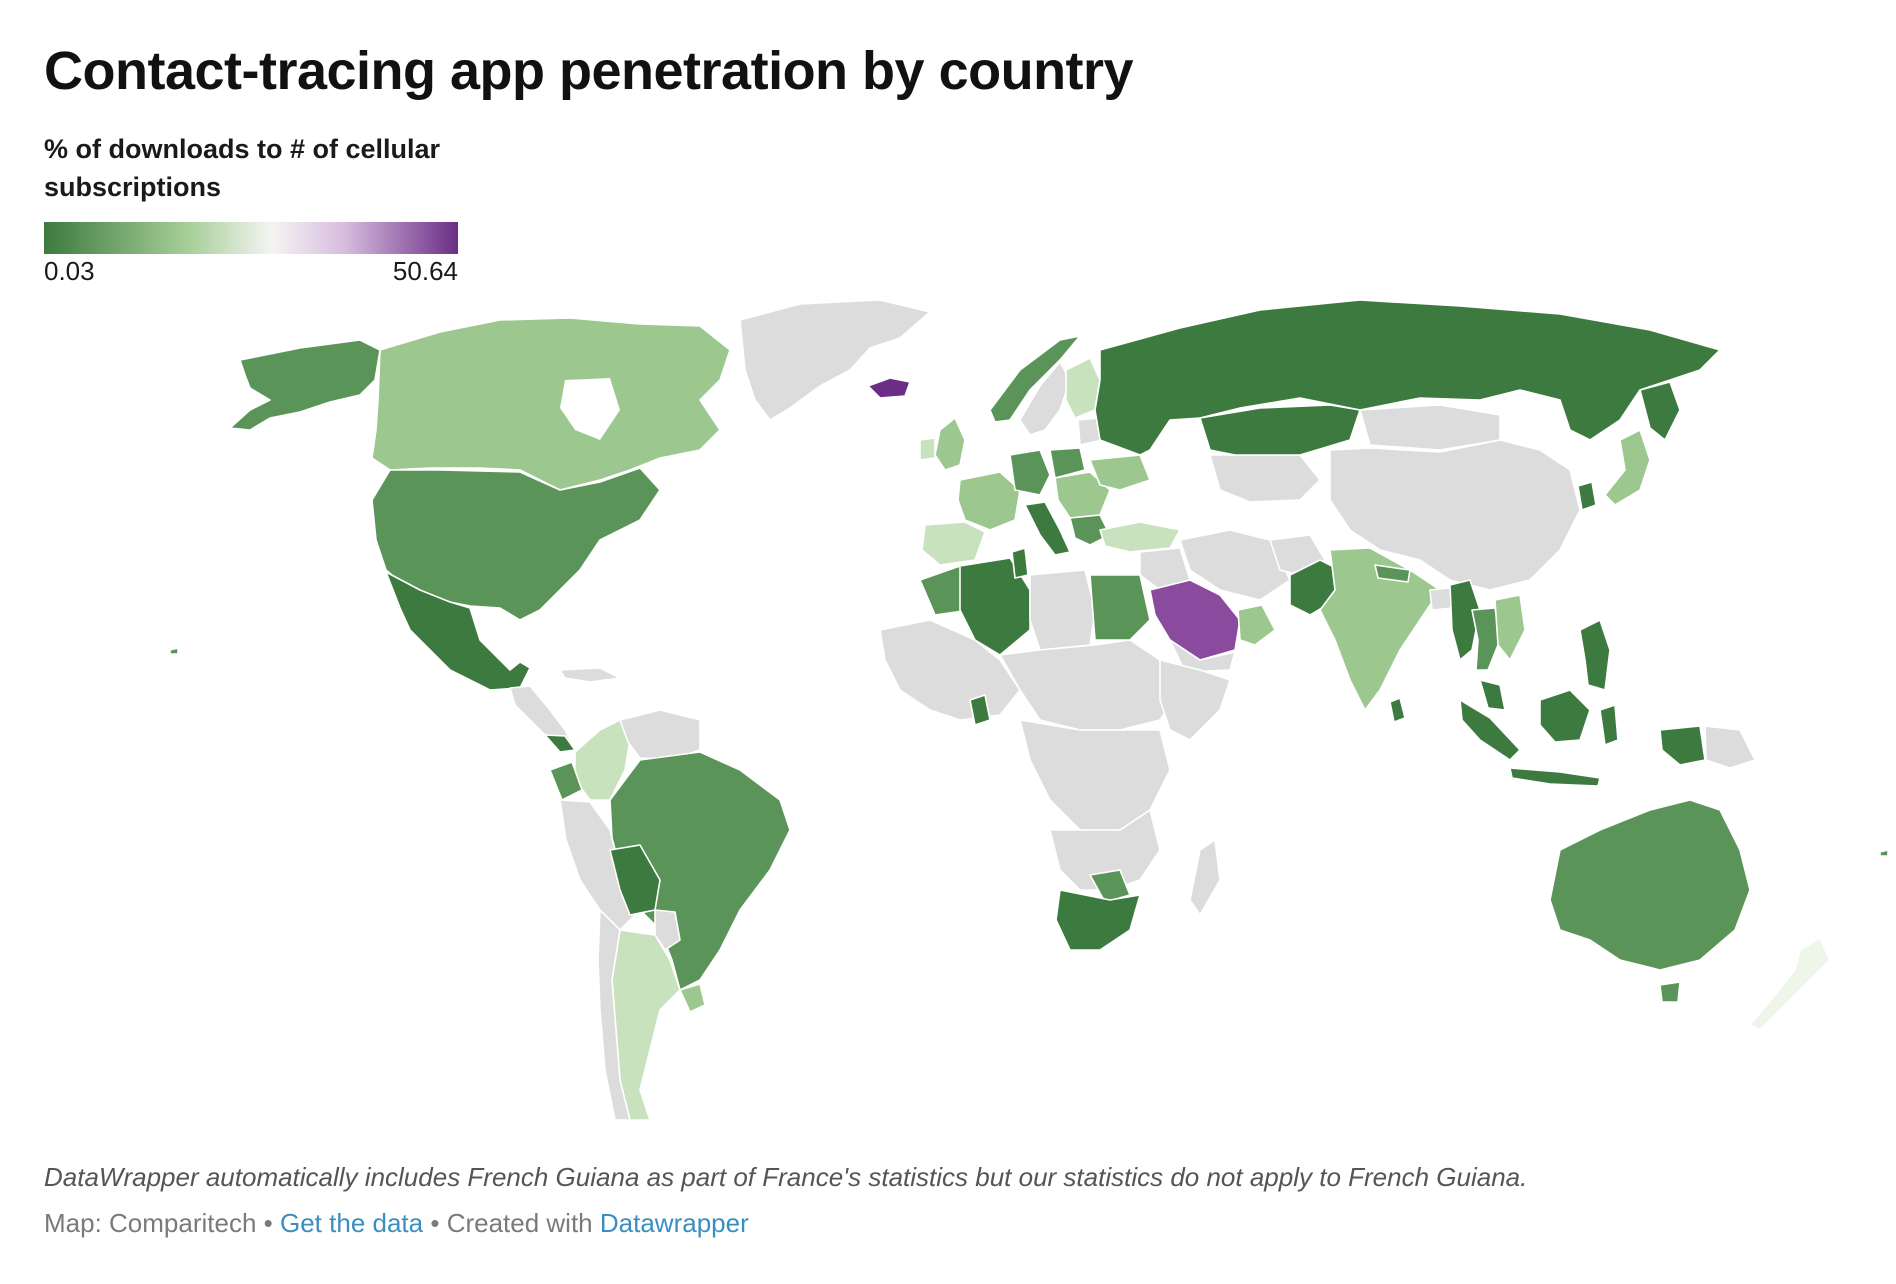 This screenshot has height=1284, width=1896. I want to click on legend-ticks: 0.03 50.64, so click(251, 271).